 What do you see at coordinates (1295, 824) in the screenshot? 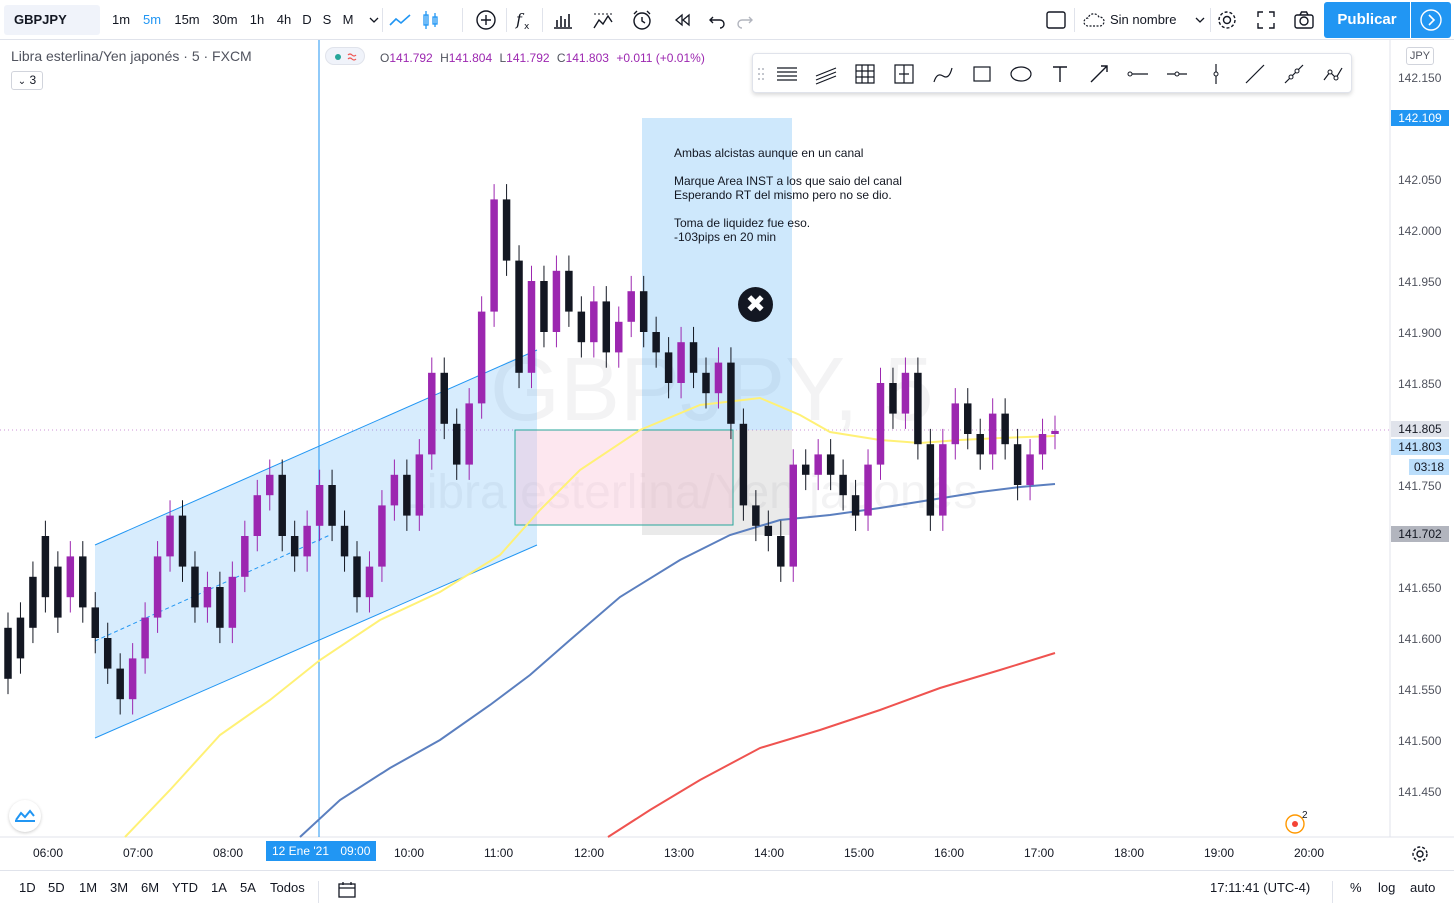
I see `alert-bell-icon` at bounding box center [1295, 824].